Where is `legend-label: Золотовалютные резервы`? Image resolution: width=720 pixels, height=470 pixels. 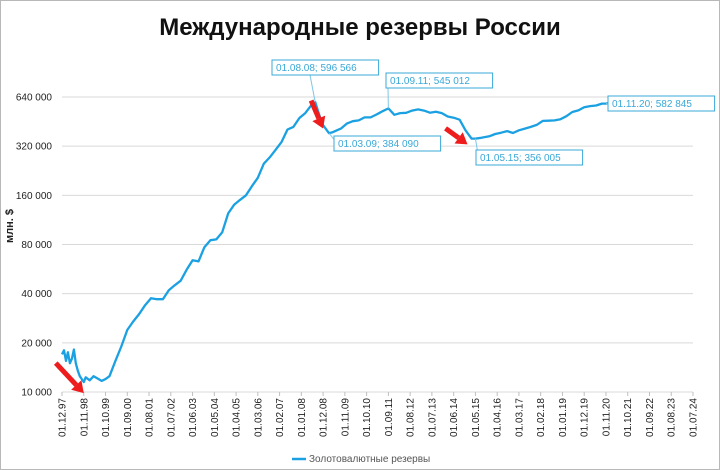
legend-label: Золотовалютные резервы is located at coordinates (369, 459).